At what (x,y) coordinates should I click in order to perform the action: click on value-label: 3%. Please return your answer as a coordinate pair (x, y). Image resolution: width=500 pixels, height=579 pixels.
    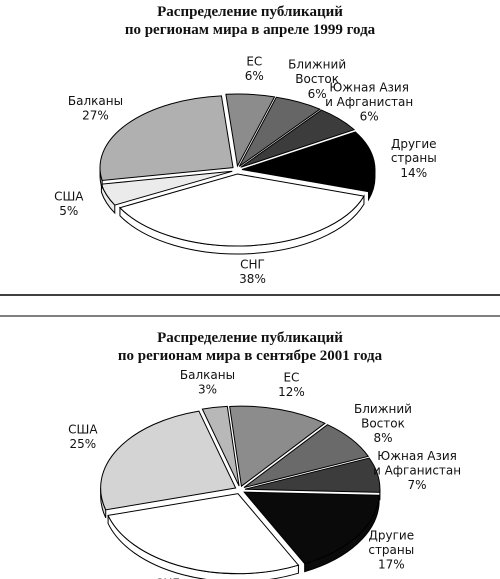
    Looking at the image, I should click on (207, 389).